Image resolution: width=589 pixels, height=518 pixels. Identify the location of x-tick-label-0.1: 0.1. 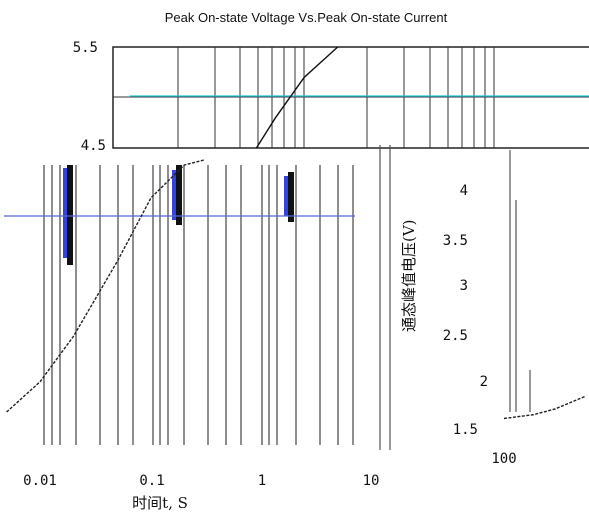
(151, 481).